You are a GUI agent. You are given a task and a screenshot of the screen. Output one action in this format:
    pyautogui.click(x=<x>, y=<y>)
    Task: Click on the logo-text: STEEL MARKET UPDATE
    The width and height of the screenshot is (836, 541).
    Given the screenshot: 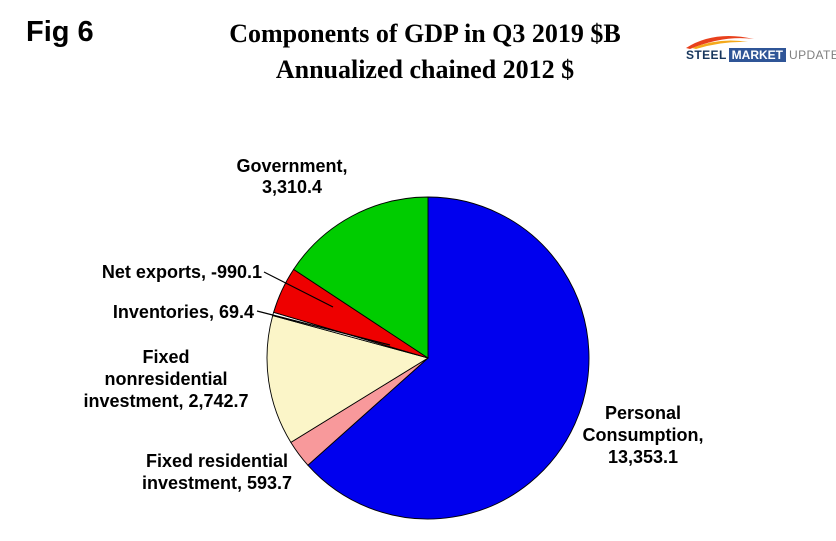 What is the action you would take?
    pyautogui.click(x=761, y=55)
    